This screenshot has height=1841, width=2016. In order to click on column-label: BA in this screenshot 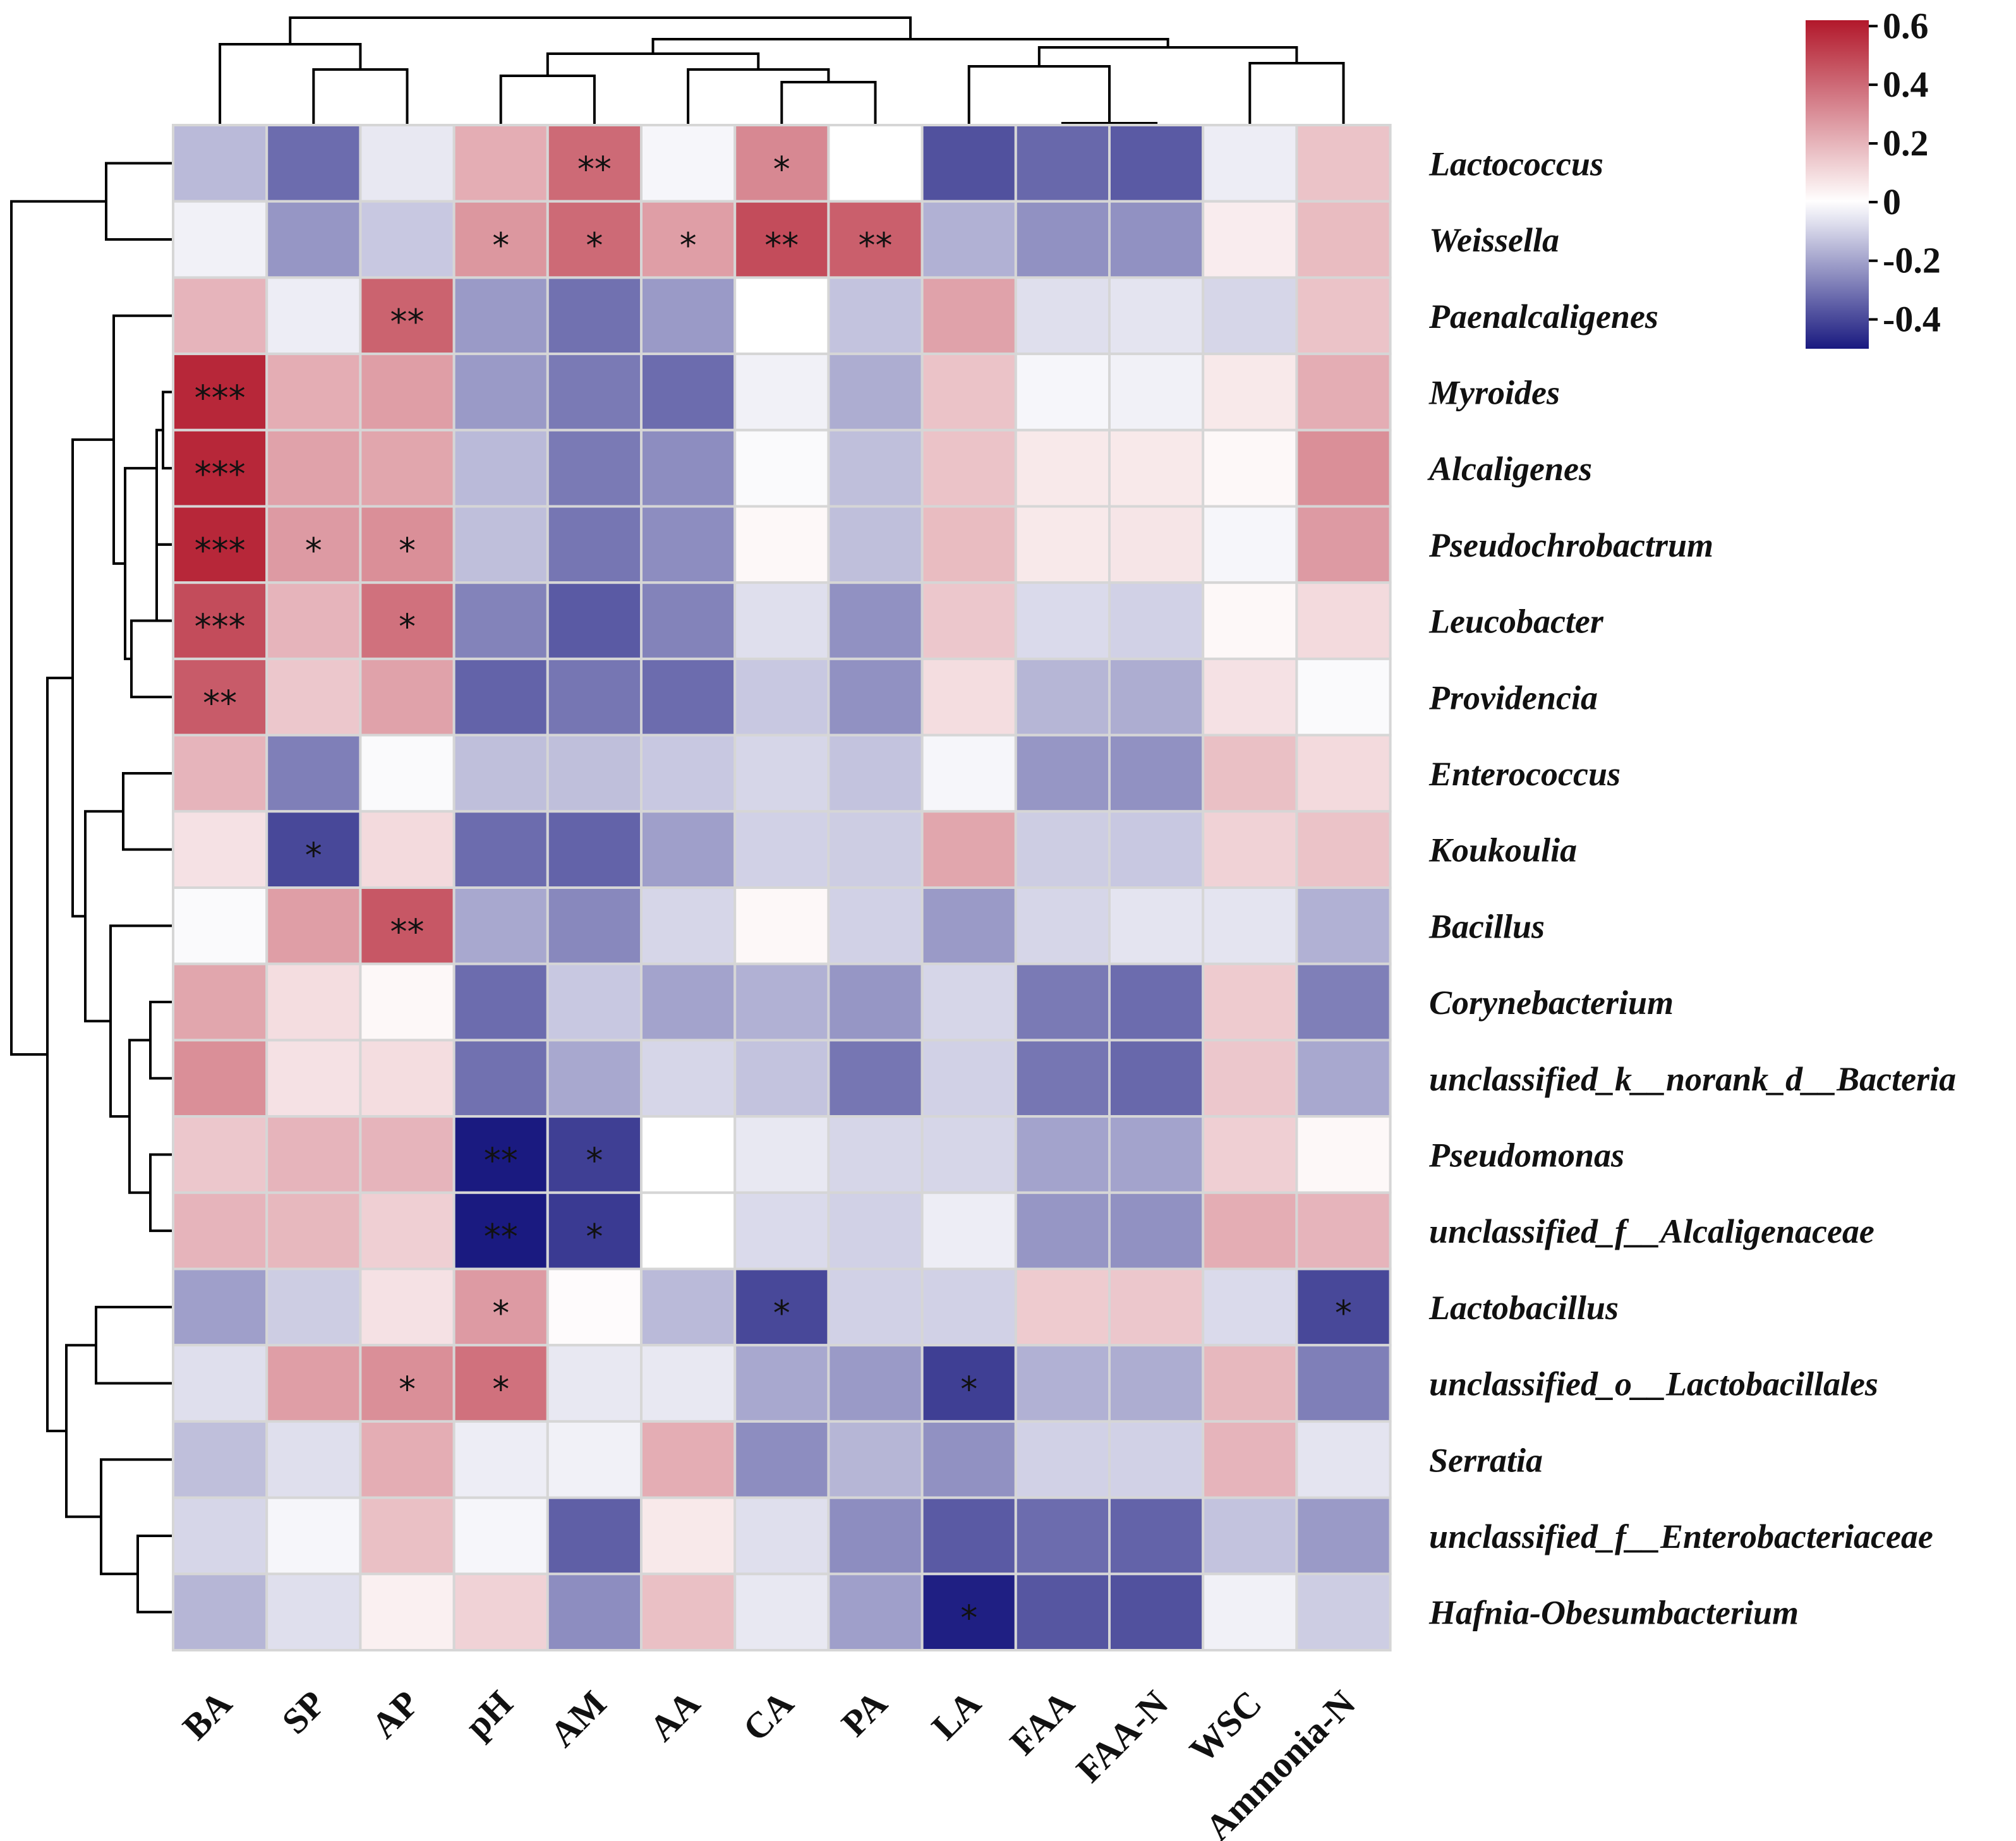, I will do `click(206, 1714)`.